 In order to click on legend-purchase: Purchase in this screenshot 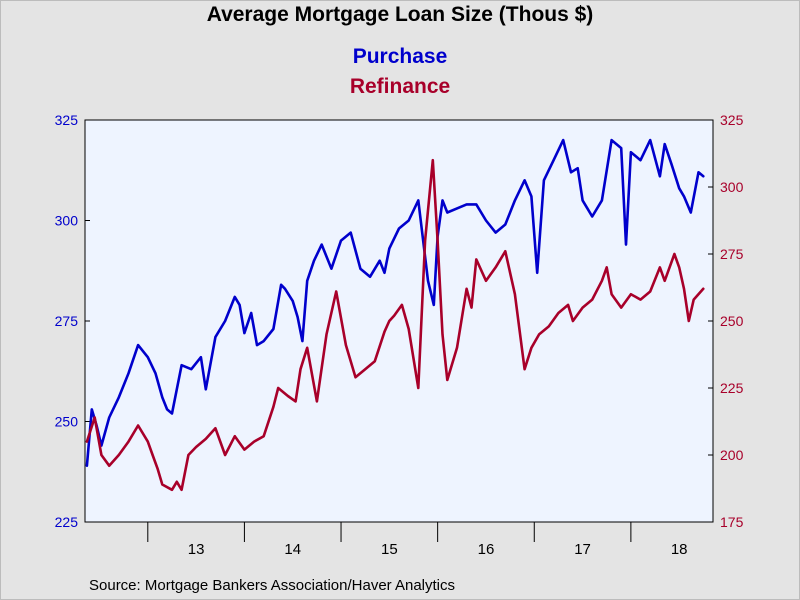, I will do `click(400, 56)`.